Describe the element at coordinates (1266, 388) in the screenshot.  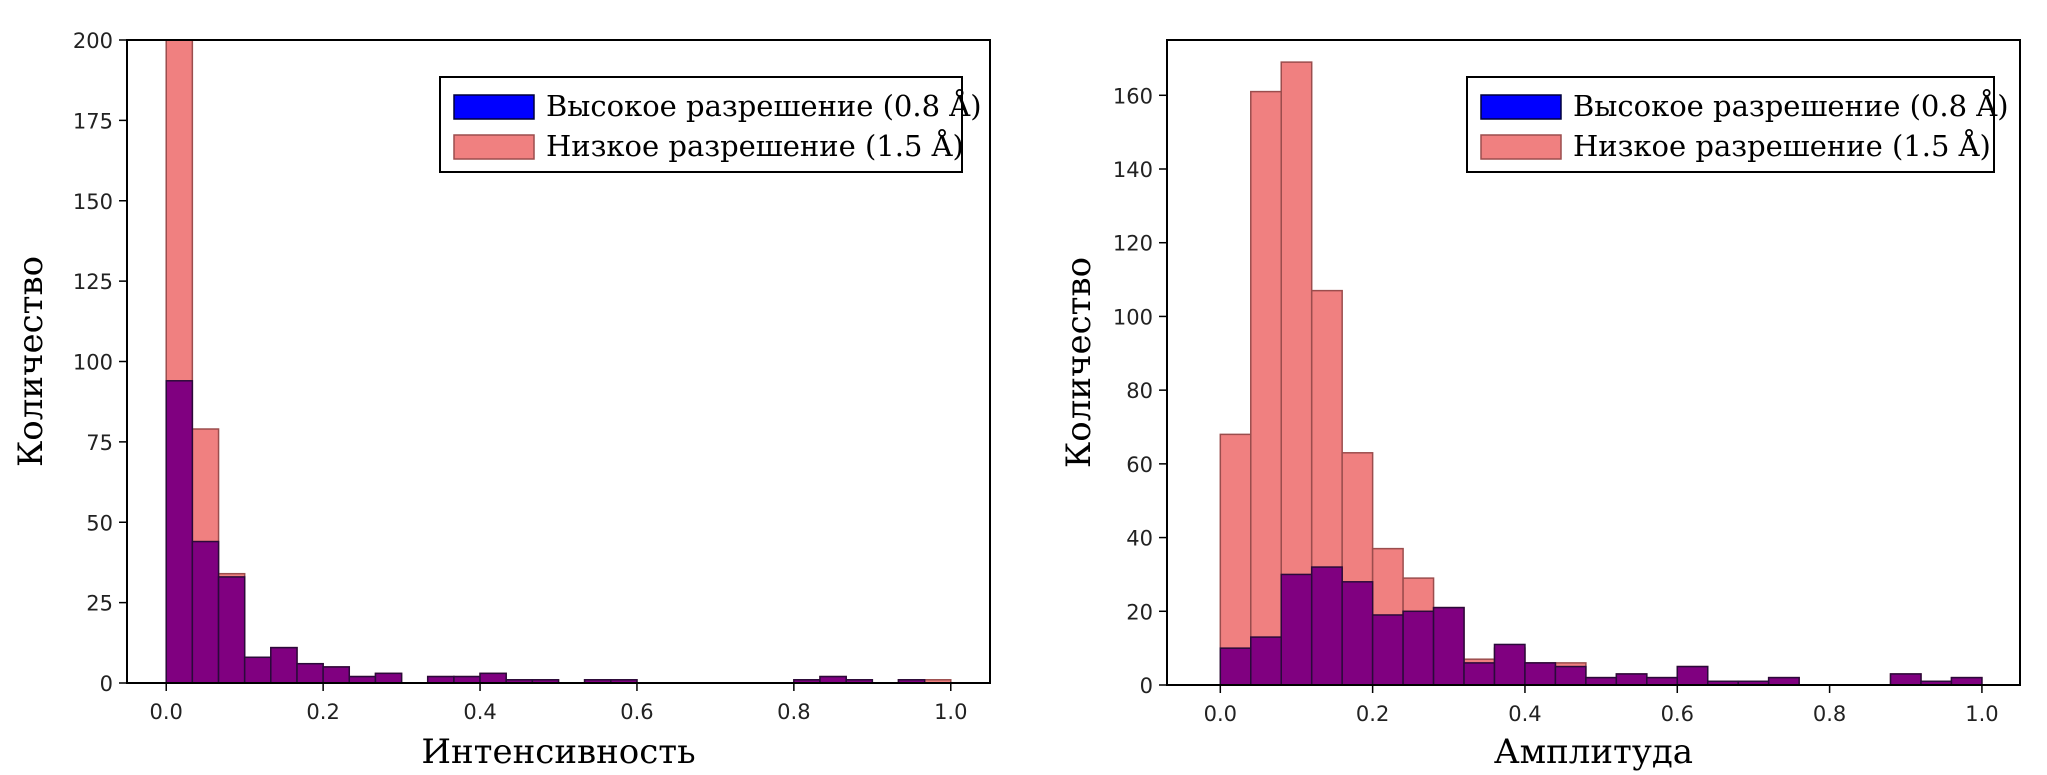
I see `bar-low-res` at that location.